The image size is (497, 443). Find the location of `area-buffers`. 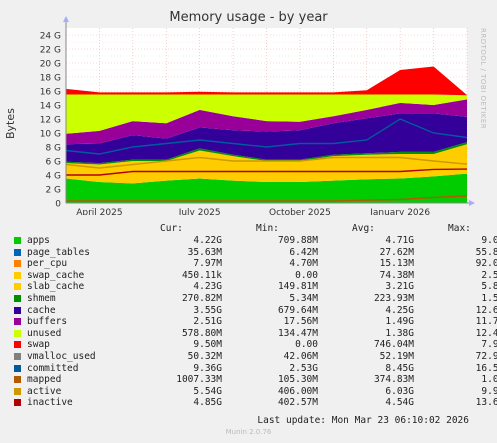

area-buffers is located at coordinates (266, 122).